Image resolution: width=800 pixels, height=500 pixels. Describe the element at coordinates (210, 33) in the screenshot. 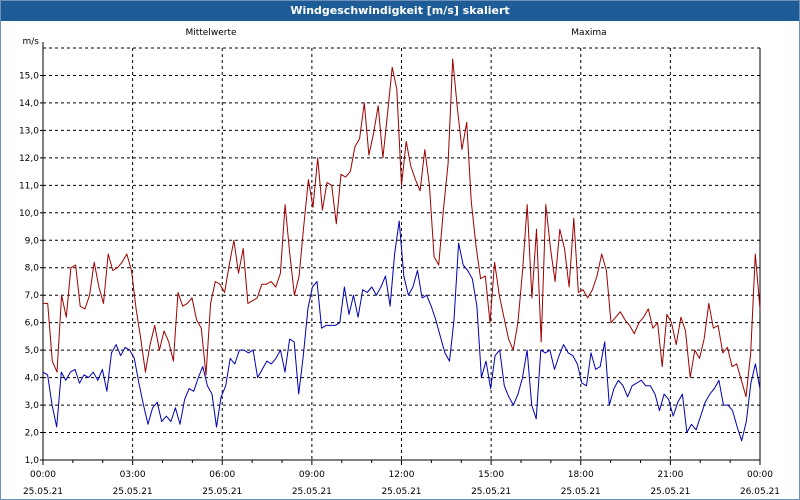

I see `legend-mittelwerte: Mittelwerte` at that location.